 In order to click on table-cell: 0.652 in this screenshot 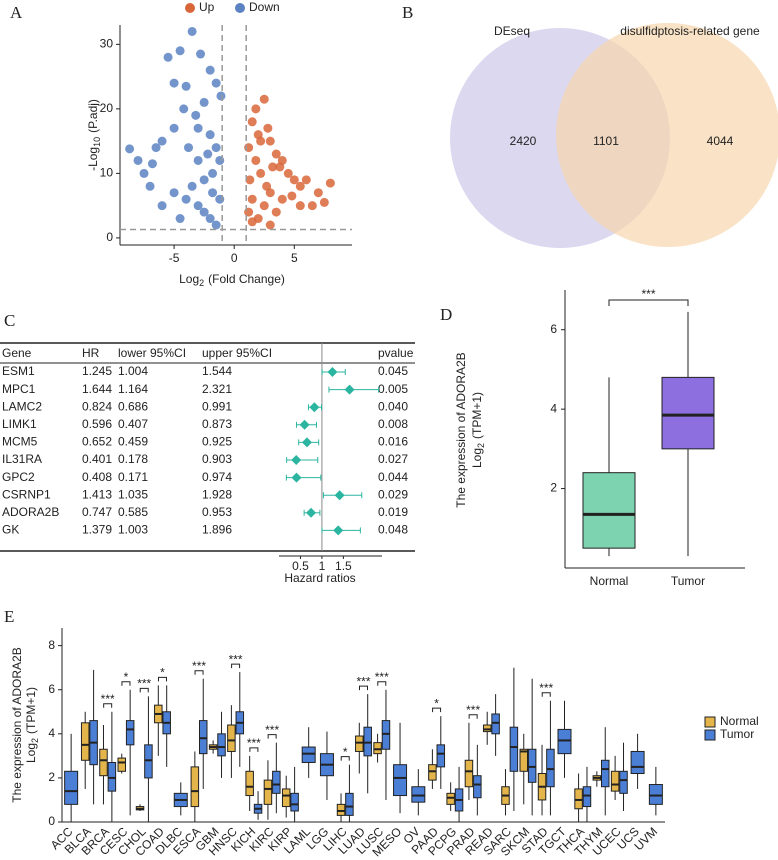, I will do `click(97, 442)`.